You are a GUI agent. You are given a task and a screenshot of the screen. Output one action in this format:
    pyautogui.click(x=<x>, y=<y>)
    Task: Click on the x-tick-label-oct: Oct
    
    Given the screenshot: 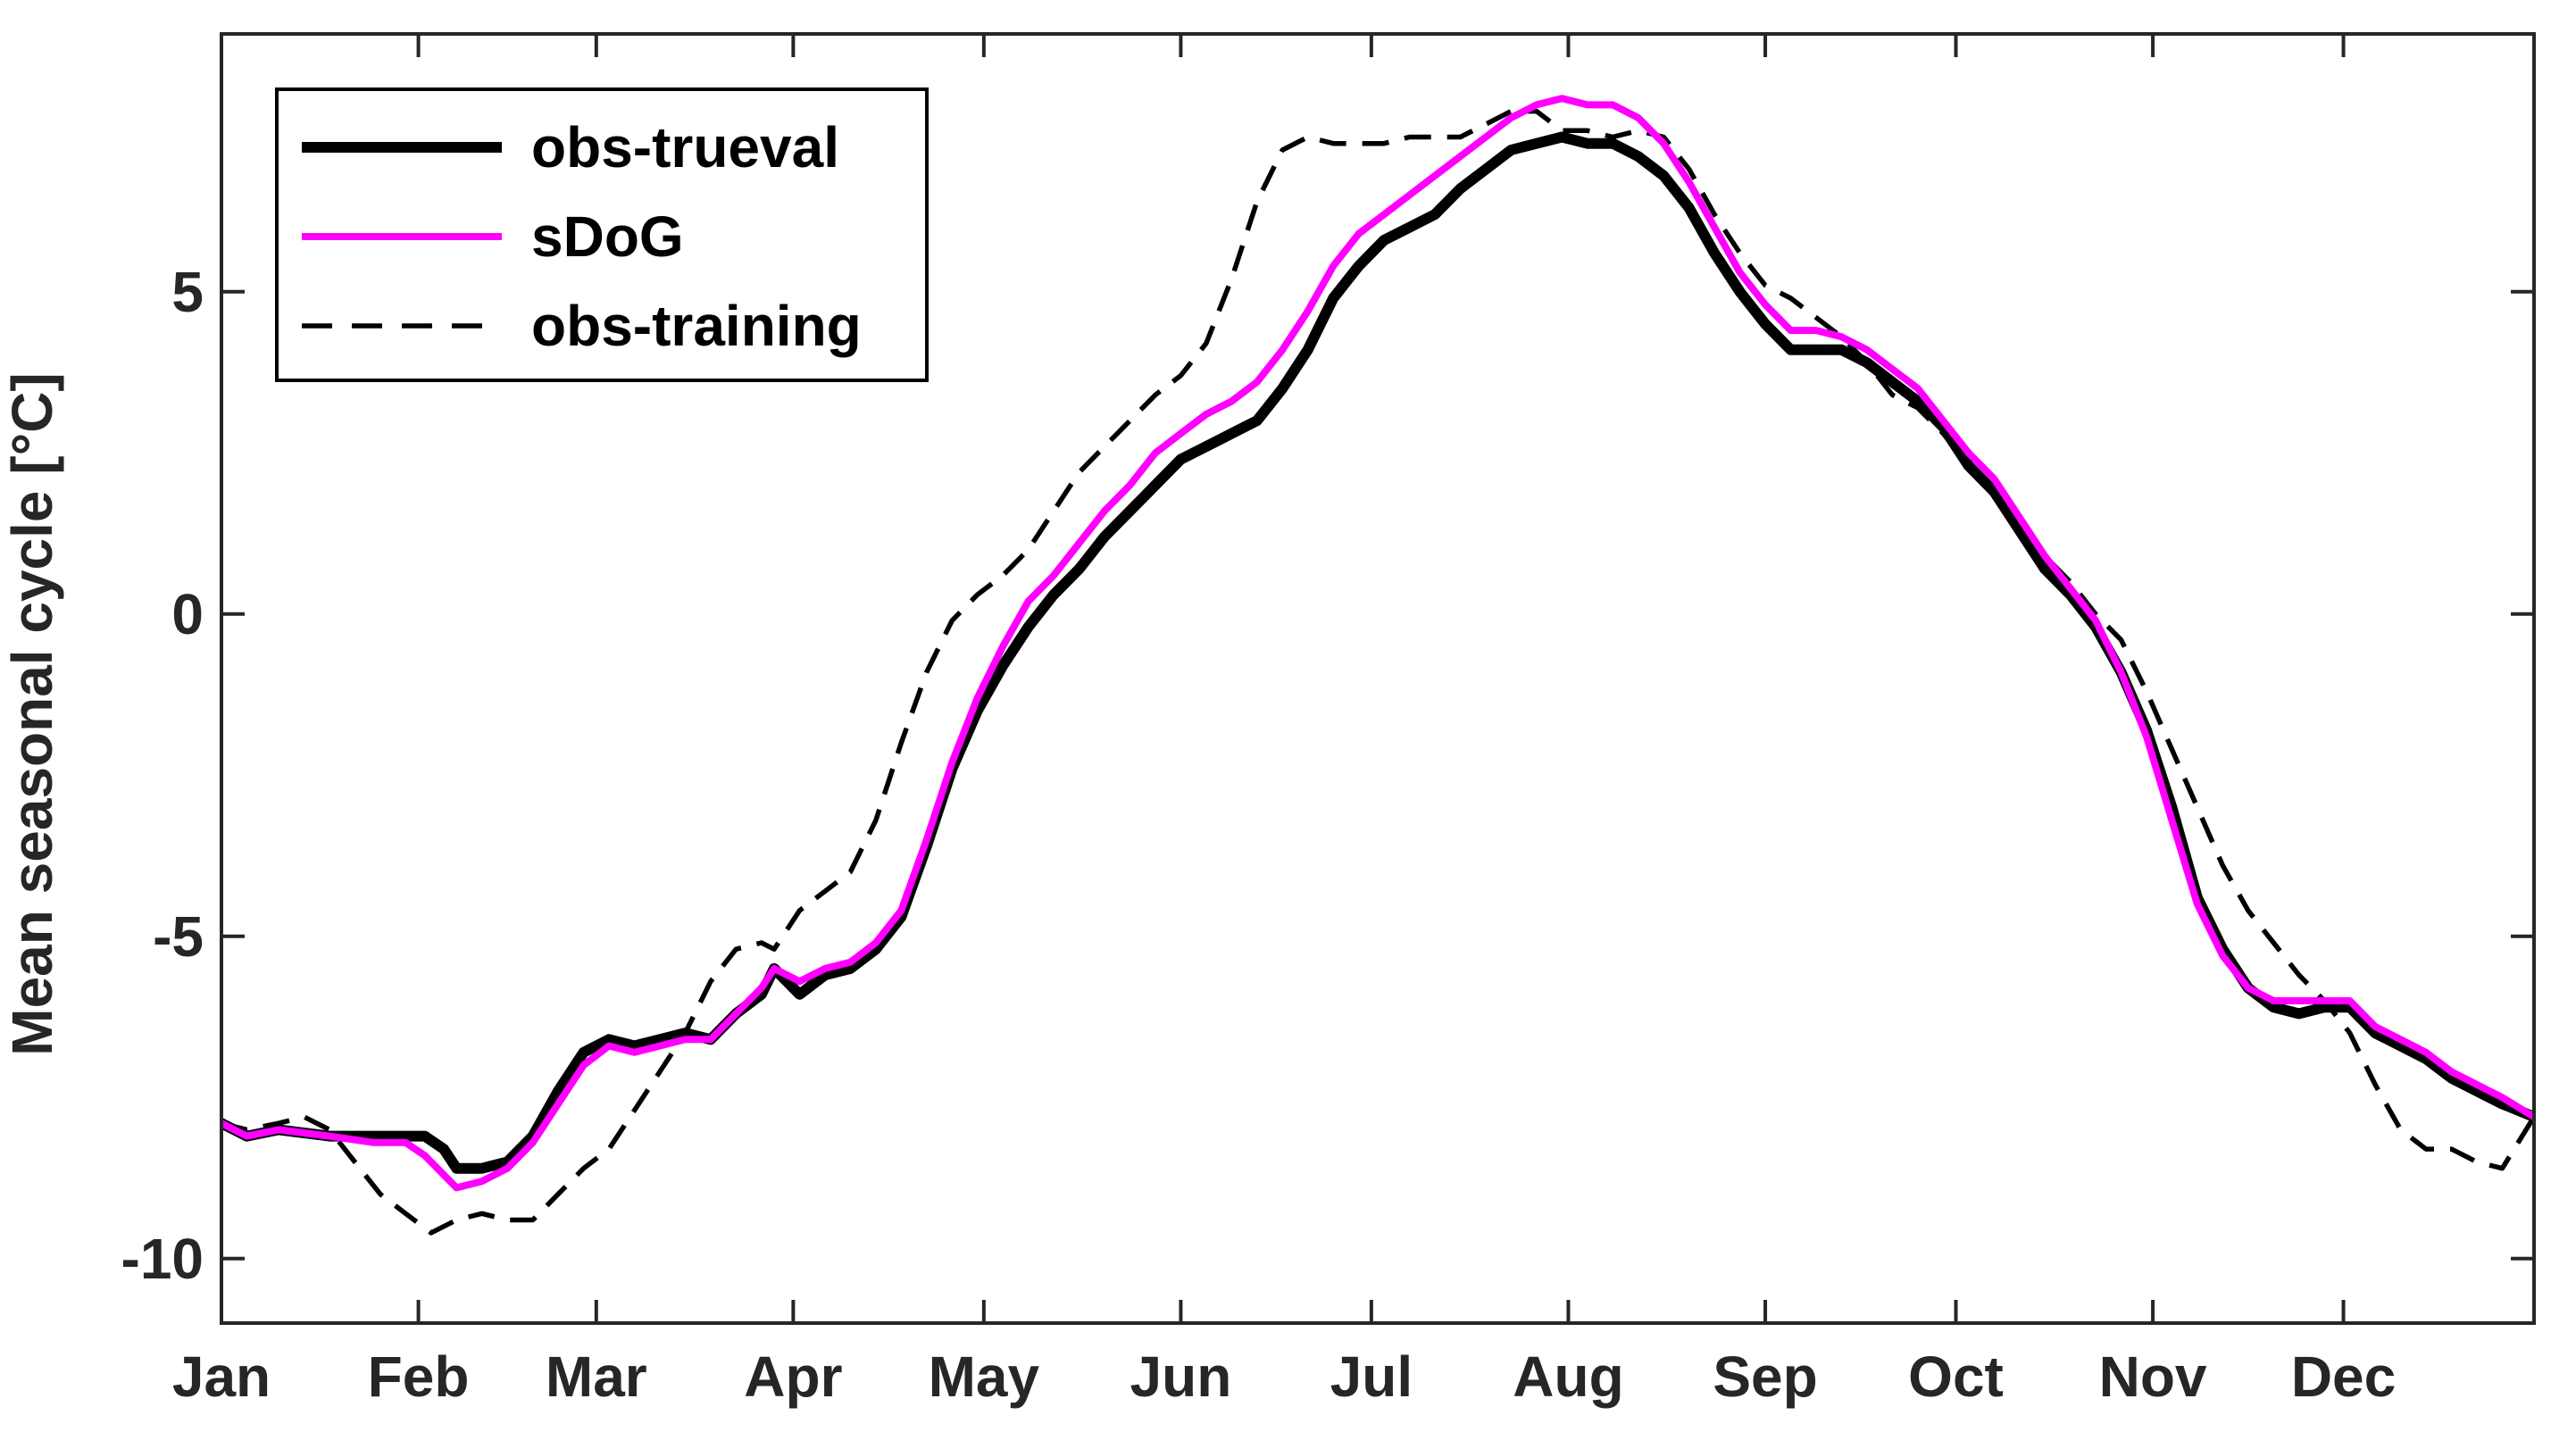 What is the action you would take?
    pyautogui.click(x=1956, y=1377)
    